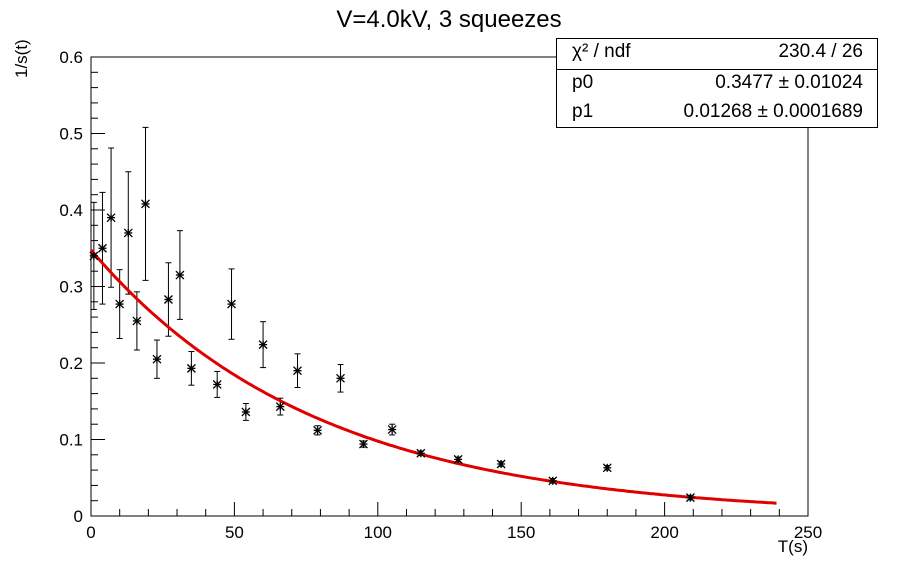 Image resolution: width=898 pixels, height=574 pixels. What do you see at coordinates (583, 82) in the screenshot?
I see `param-name: p0` at bounding box center [583, 82].